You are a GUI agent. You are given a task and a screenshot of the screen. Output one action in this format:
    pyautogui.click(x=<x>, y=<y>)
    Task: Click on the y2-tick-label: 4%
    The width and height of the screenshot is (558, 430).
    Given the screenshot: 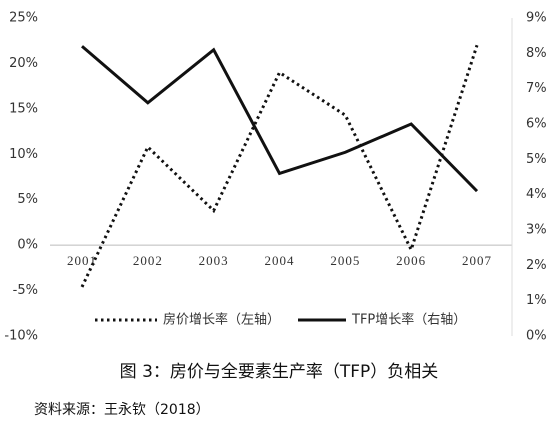 What is the action you would take?
    pyautogui.click(x=536, y=194)
    